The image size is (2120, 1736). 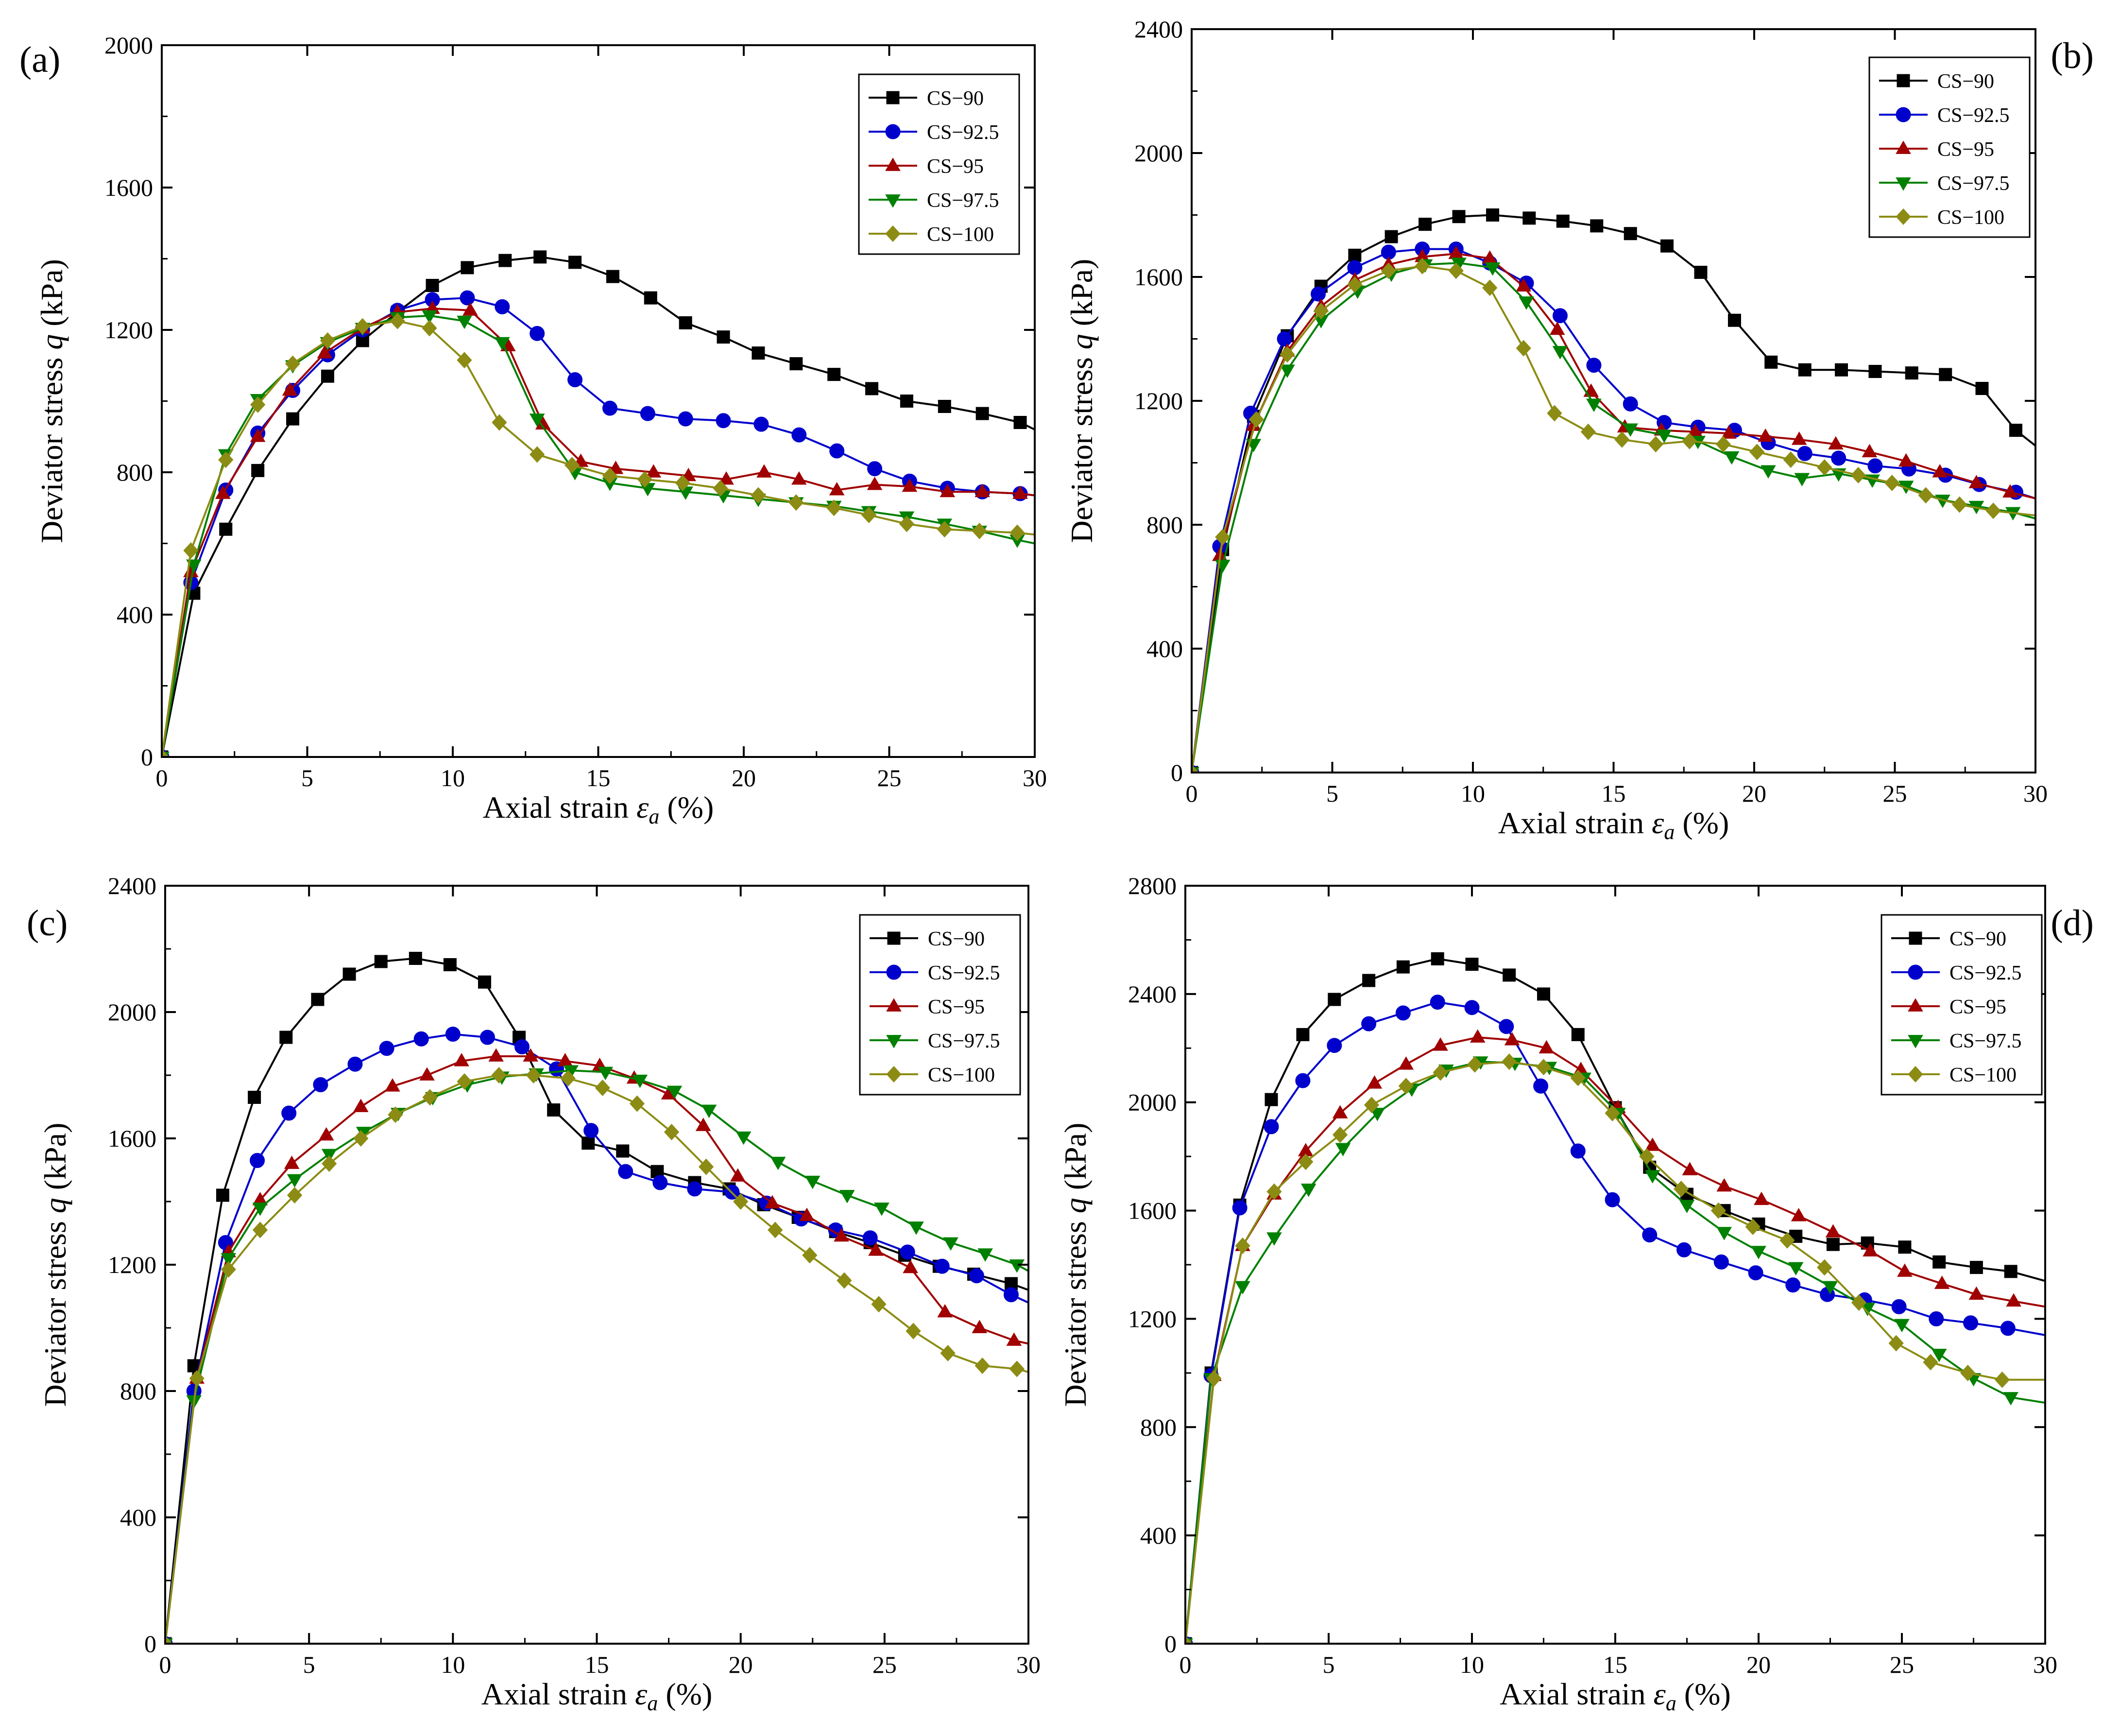 I want to click on y-tick-label: 1600, so click(x=132, y=1138).